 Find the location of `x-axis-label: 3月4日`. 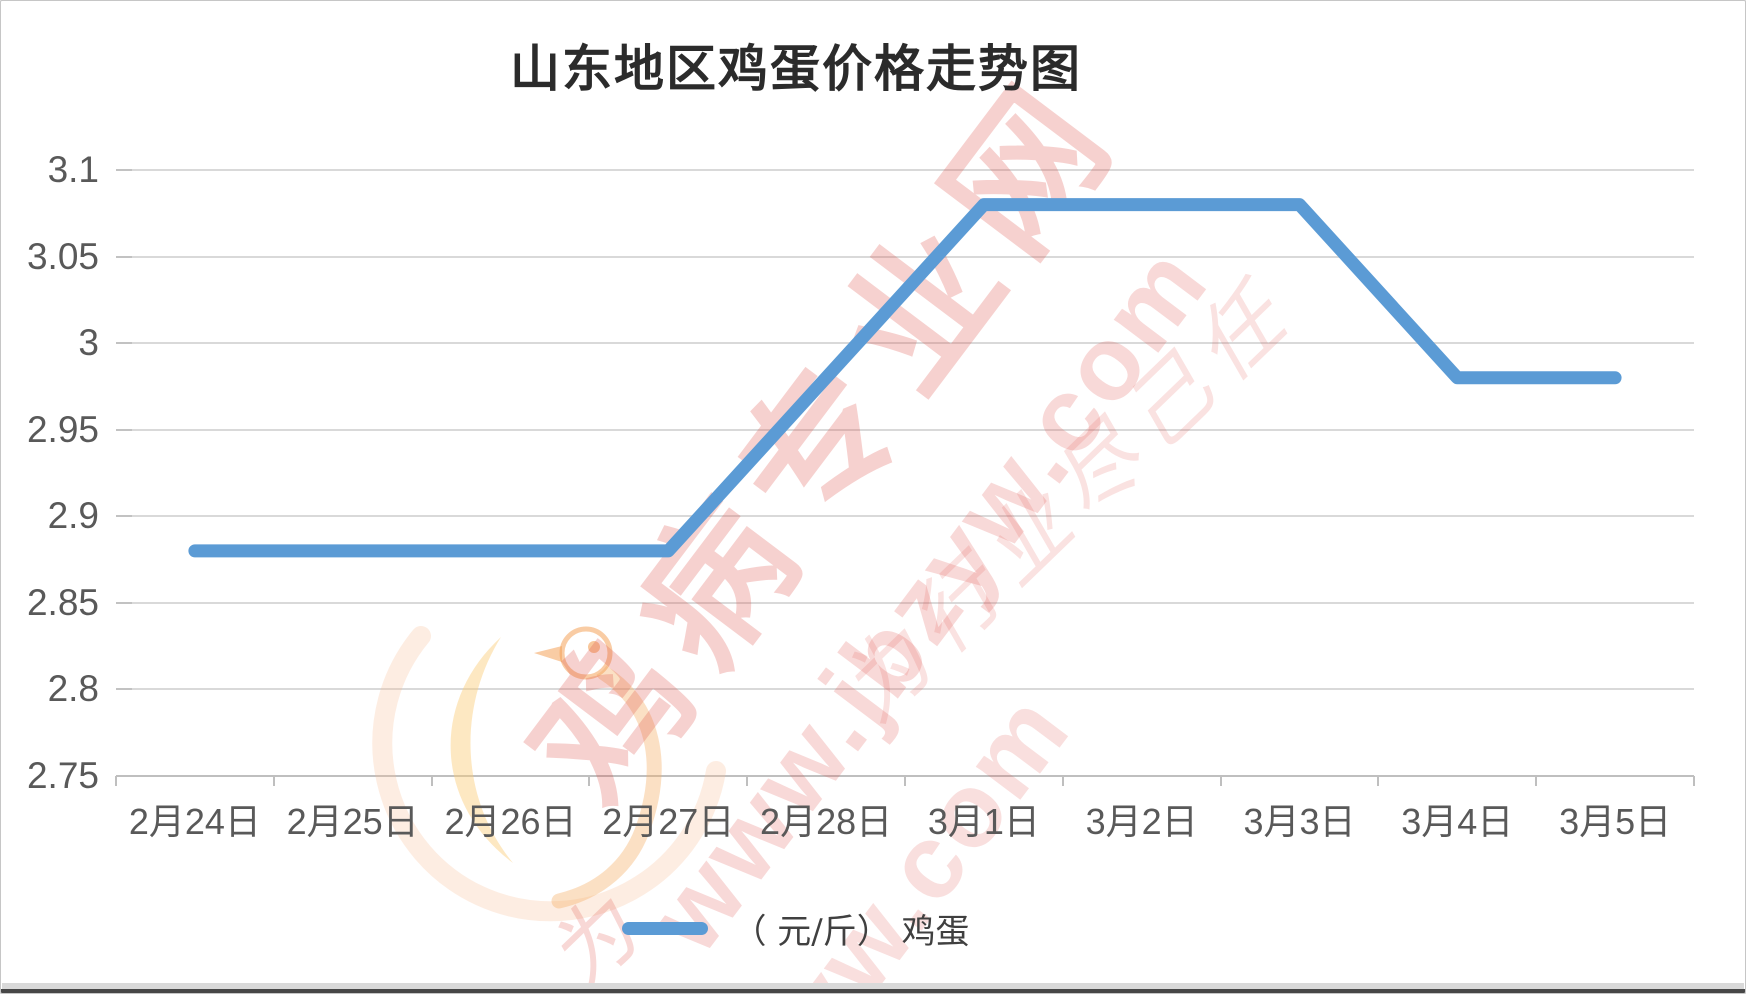

x-axis-label: 3月4日 is located at coordinates (1457, 821).